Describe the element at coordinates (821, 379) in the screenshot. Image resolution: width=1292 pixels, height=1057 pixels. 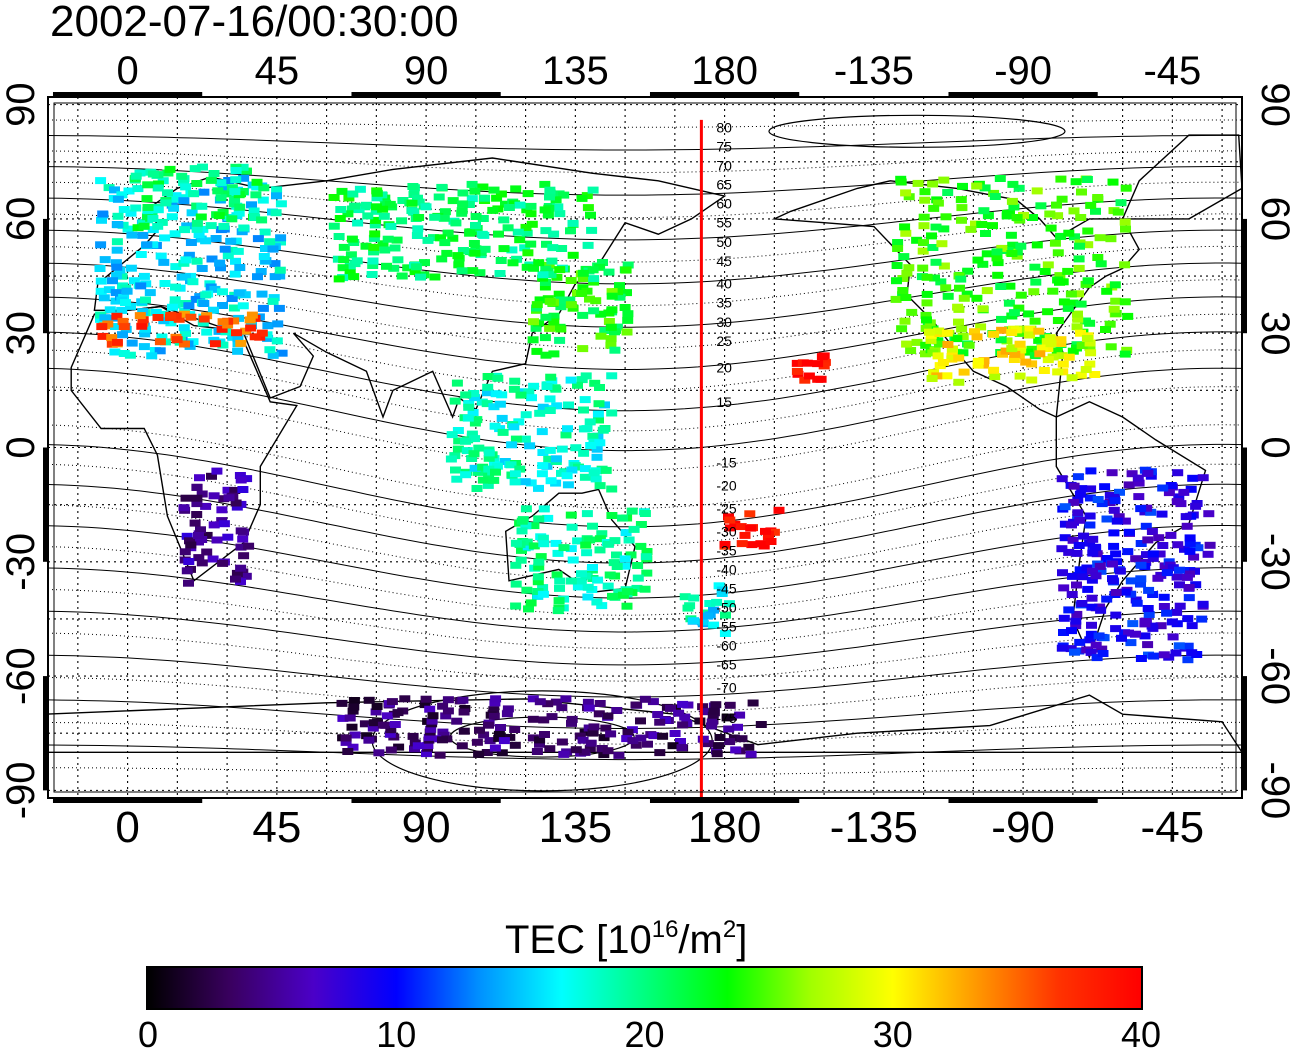
I see `tec-point-hawaii` at that location.